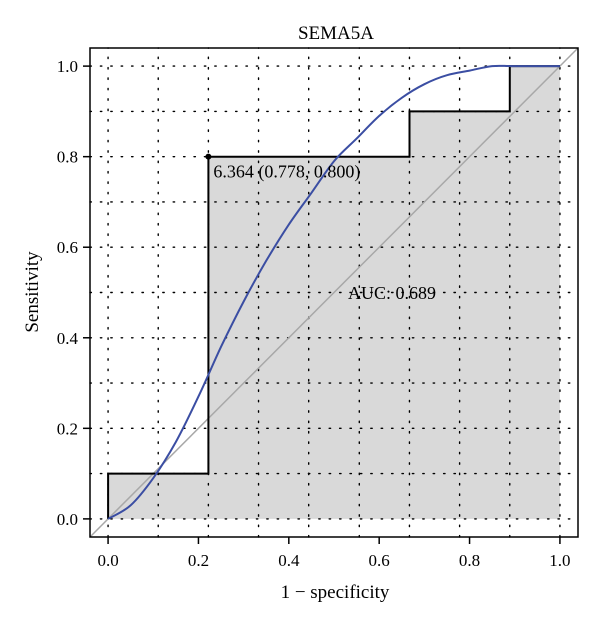  What do you see at coordinates (67, 428) in the screenshot?
I see `y-tick-label: 0.2` at bounding box center [67, 428].